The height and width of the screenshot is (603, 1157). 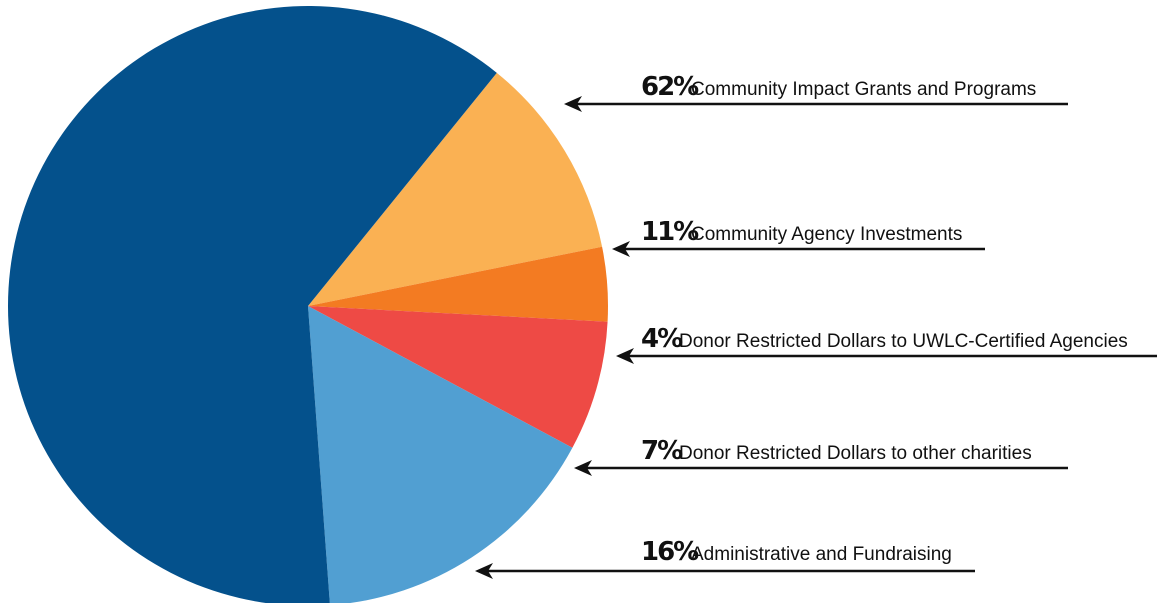 What do you see at coordinates (484, 571) in the screenshot?
I see `callout-arrowhead-16pct` at bounding box center [484, 571].